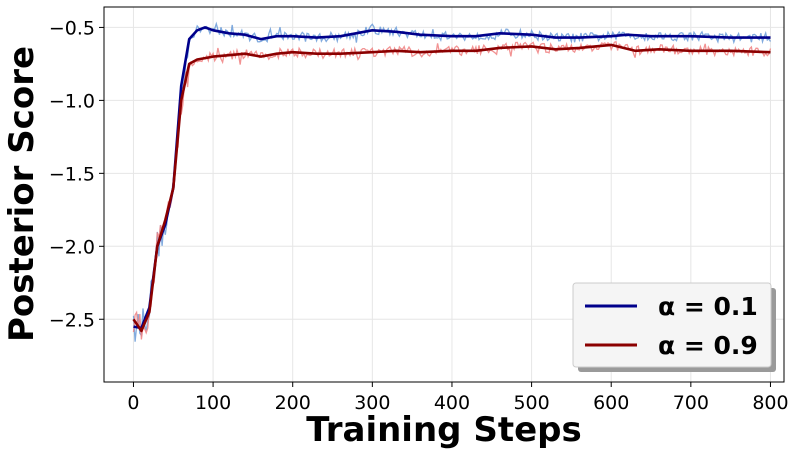 The width and height of the screenshot is (793, 459). What do you see at coordinates (770, 403) in the screenshot?
I see `x-tick-label: 800` at bounding box center [770, 403].